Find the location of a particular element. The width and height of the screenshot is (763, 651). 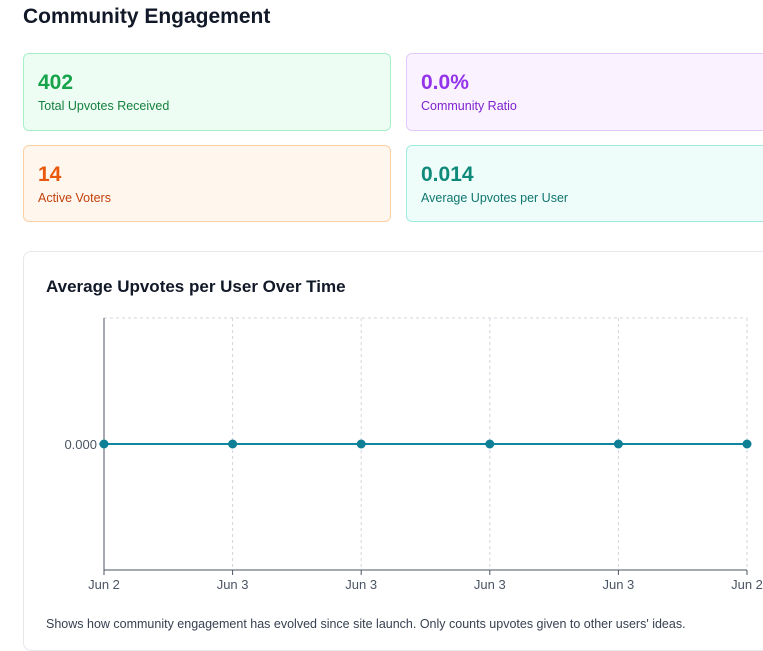

active-voters-card: 14 Active Voters is located at coordinates (207, 183).